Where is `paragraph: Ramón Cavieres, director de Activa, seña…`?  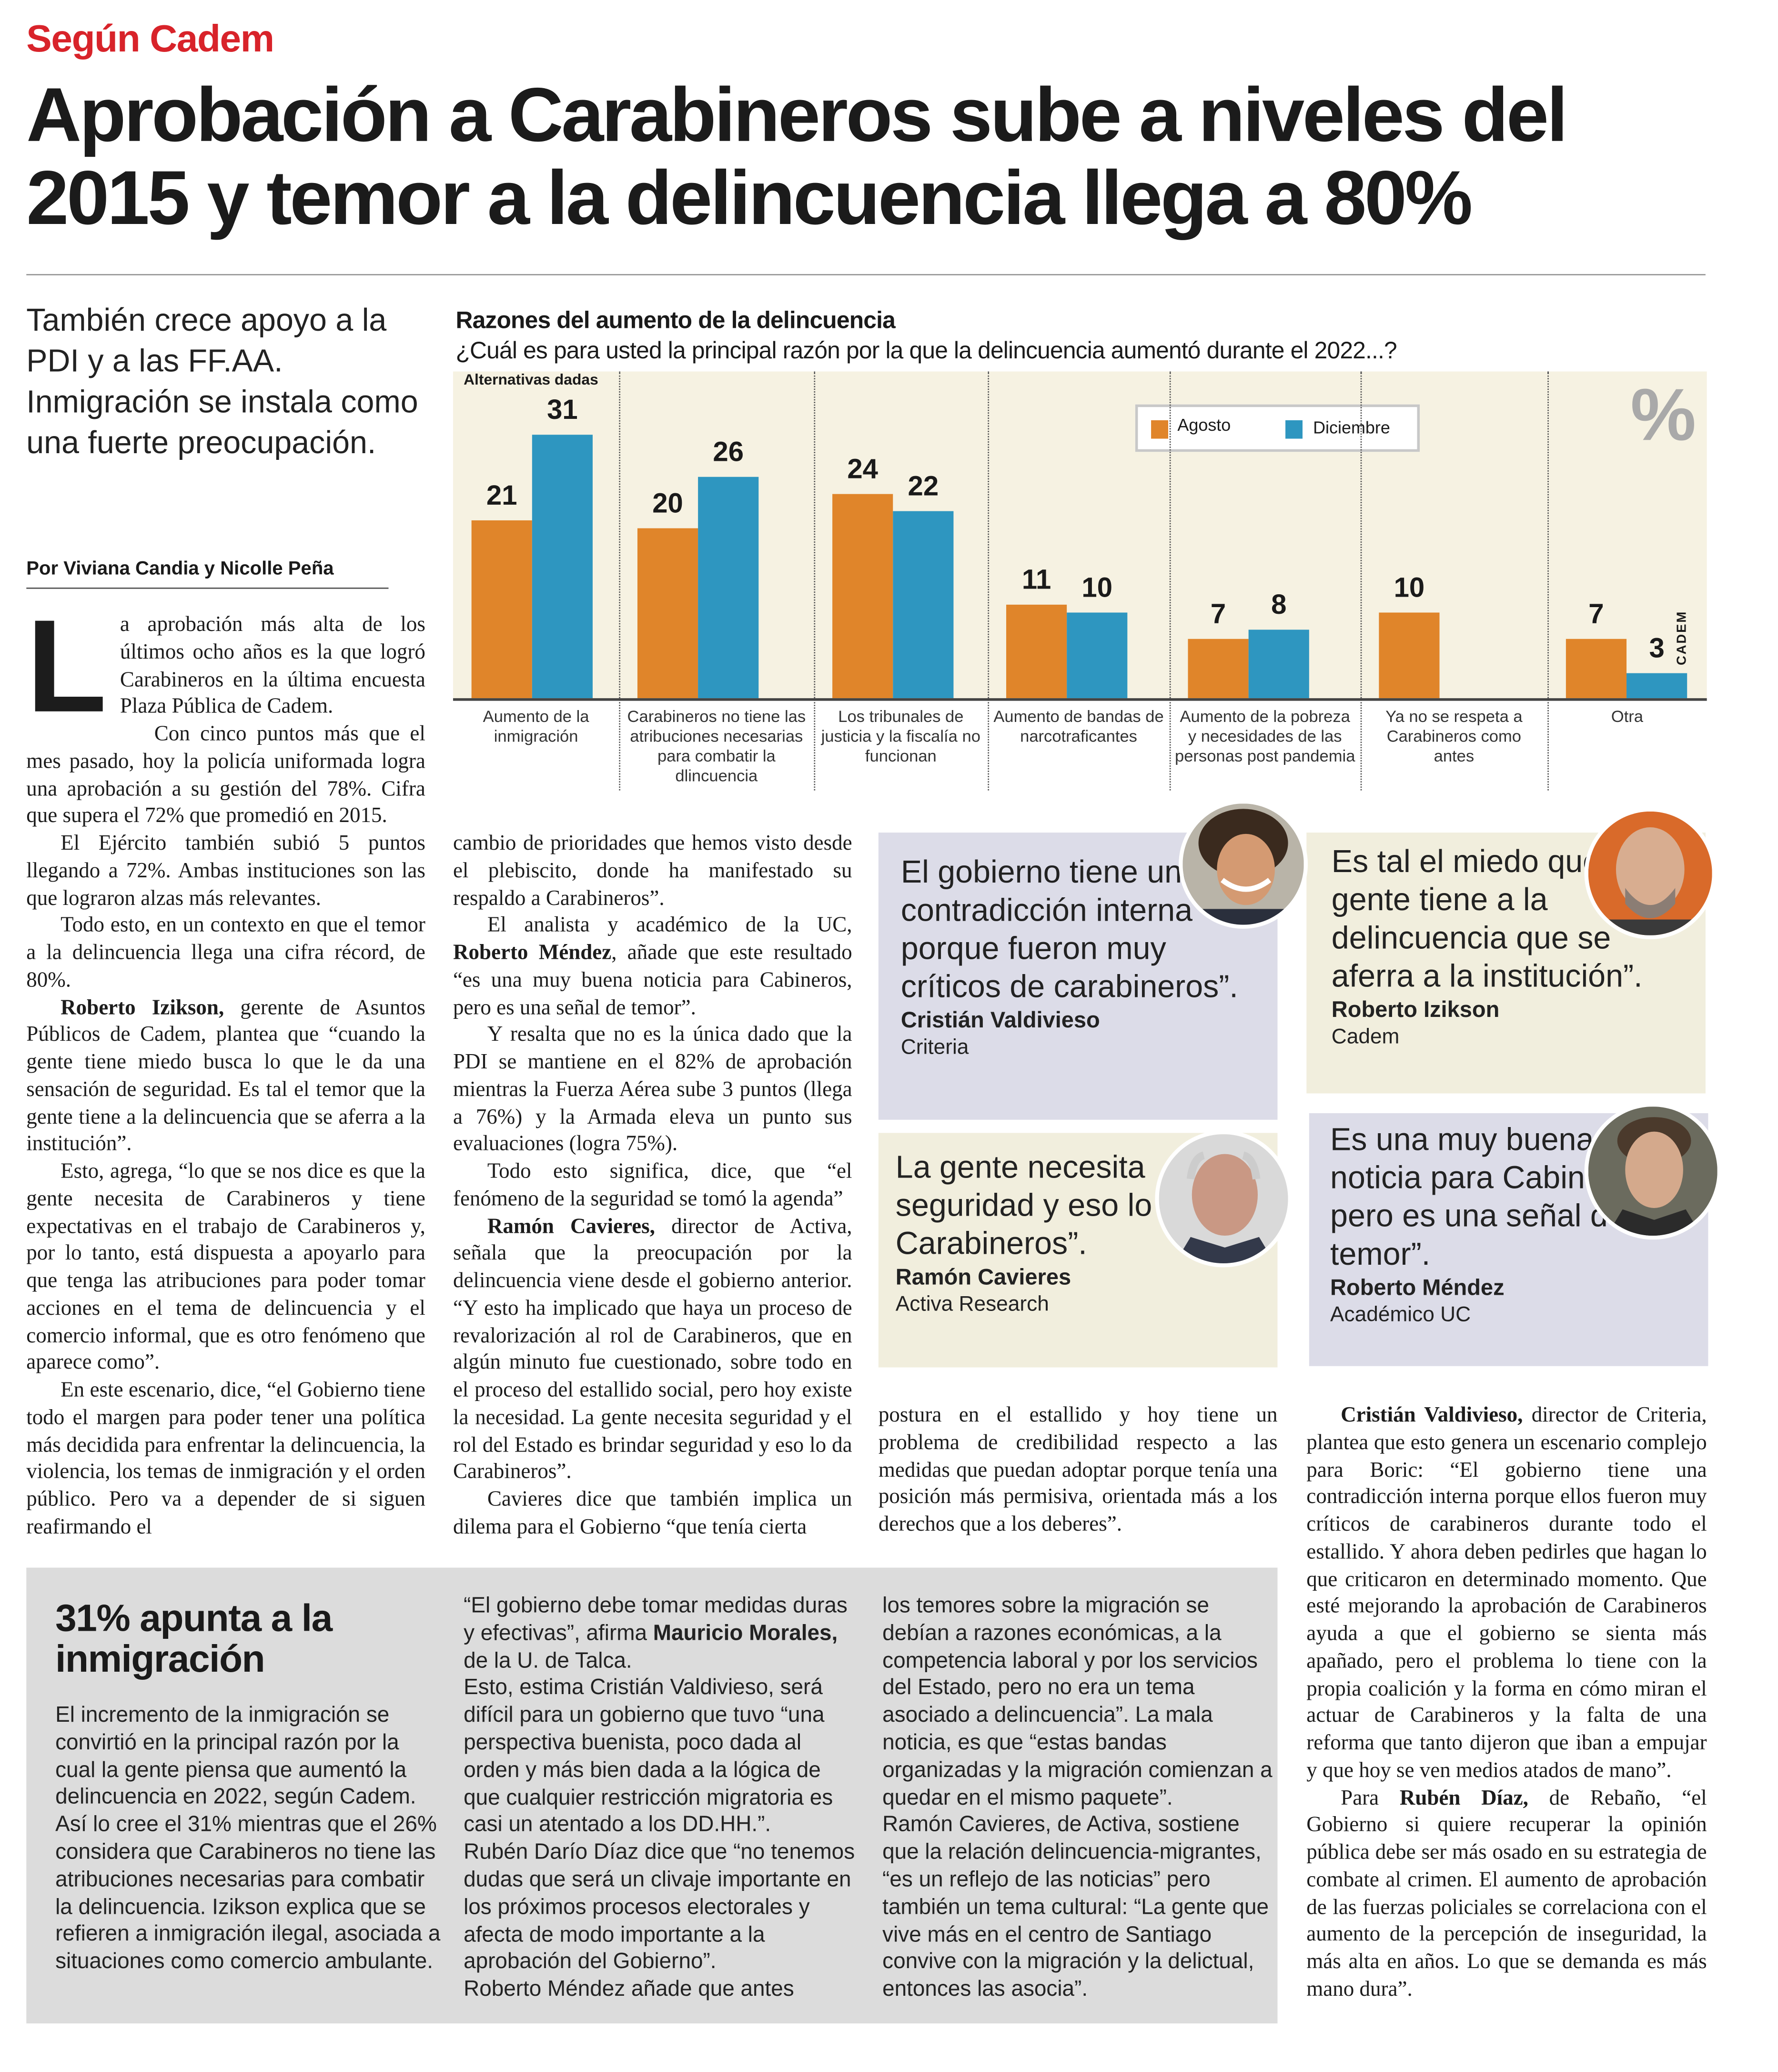 paragraph: Ramón Cavieres, director de Activa, seña… is located at coordinates (652, 1349).